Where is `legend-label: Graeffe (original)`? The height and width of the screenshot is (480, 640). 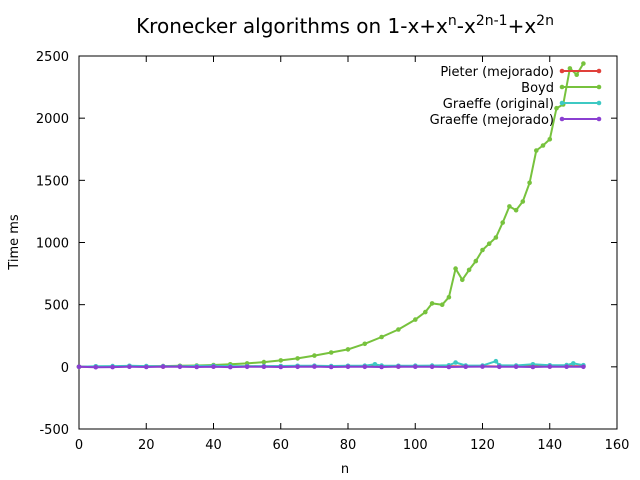
legend-label: Graeffe (original) is located at coordinates (498, 104).